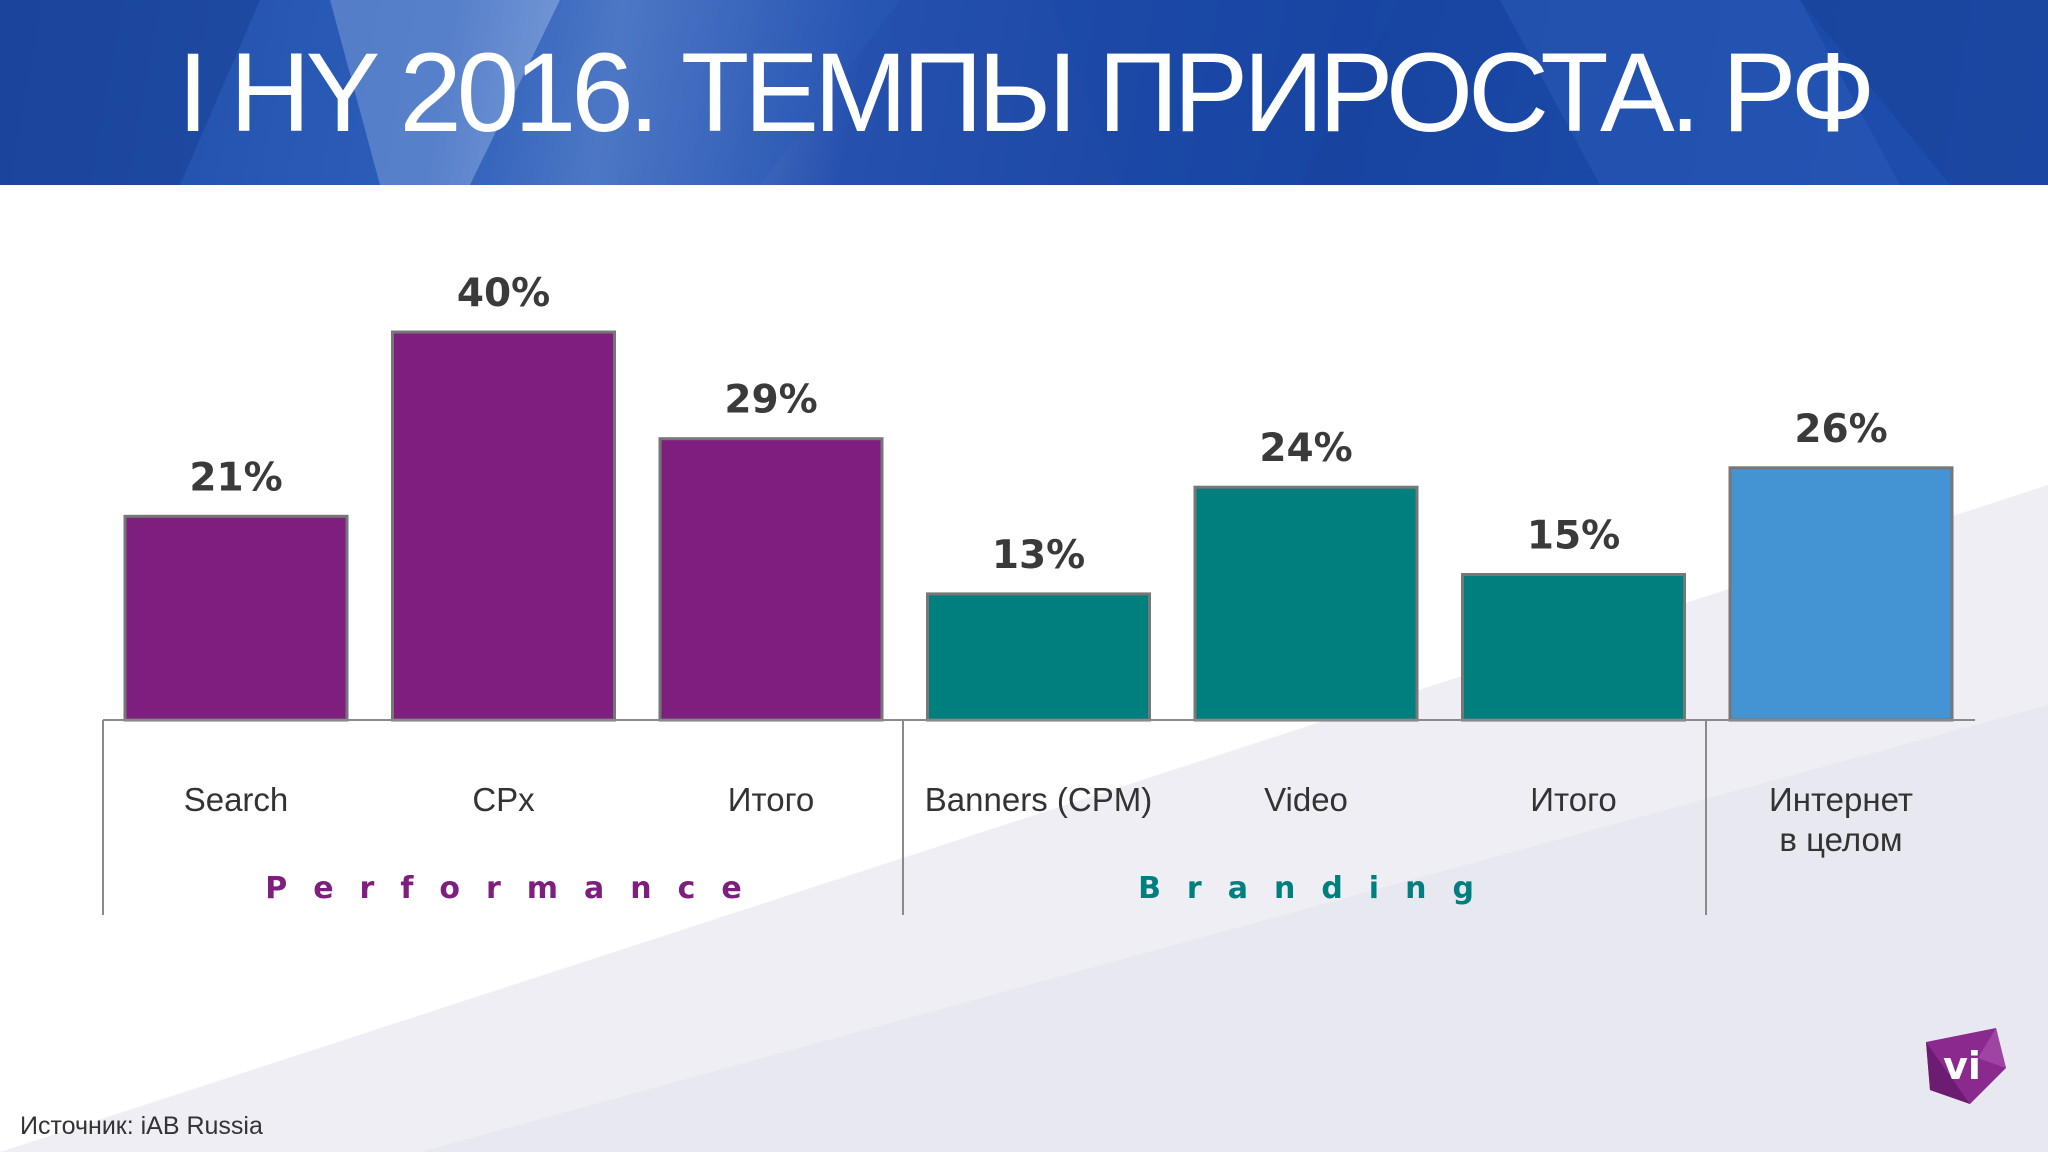 This screenshot has width=2048, height=1152. Describe the element at coordinates (1306, 799) in the screenshot. I see `category-label-4: Video` at that location.